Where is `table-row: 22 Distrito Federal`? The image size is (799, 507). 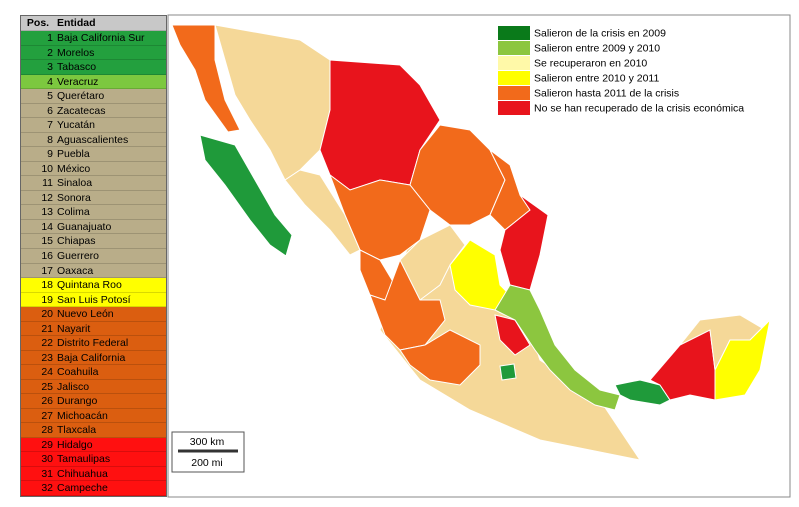
table-row: 22 Distrito Federal is located at coordinates (93, 343).